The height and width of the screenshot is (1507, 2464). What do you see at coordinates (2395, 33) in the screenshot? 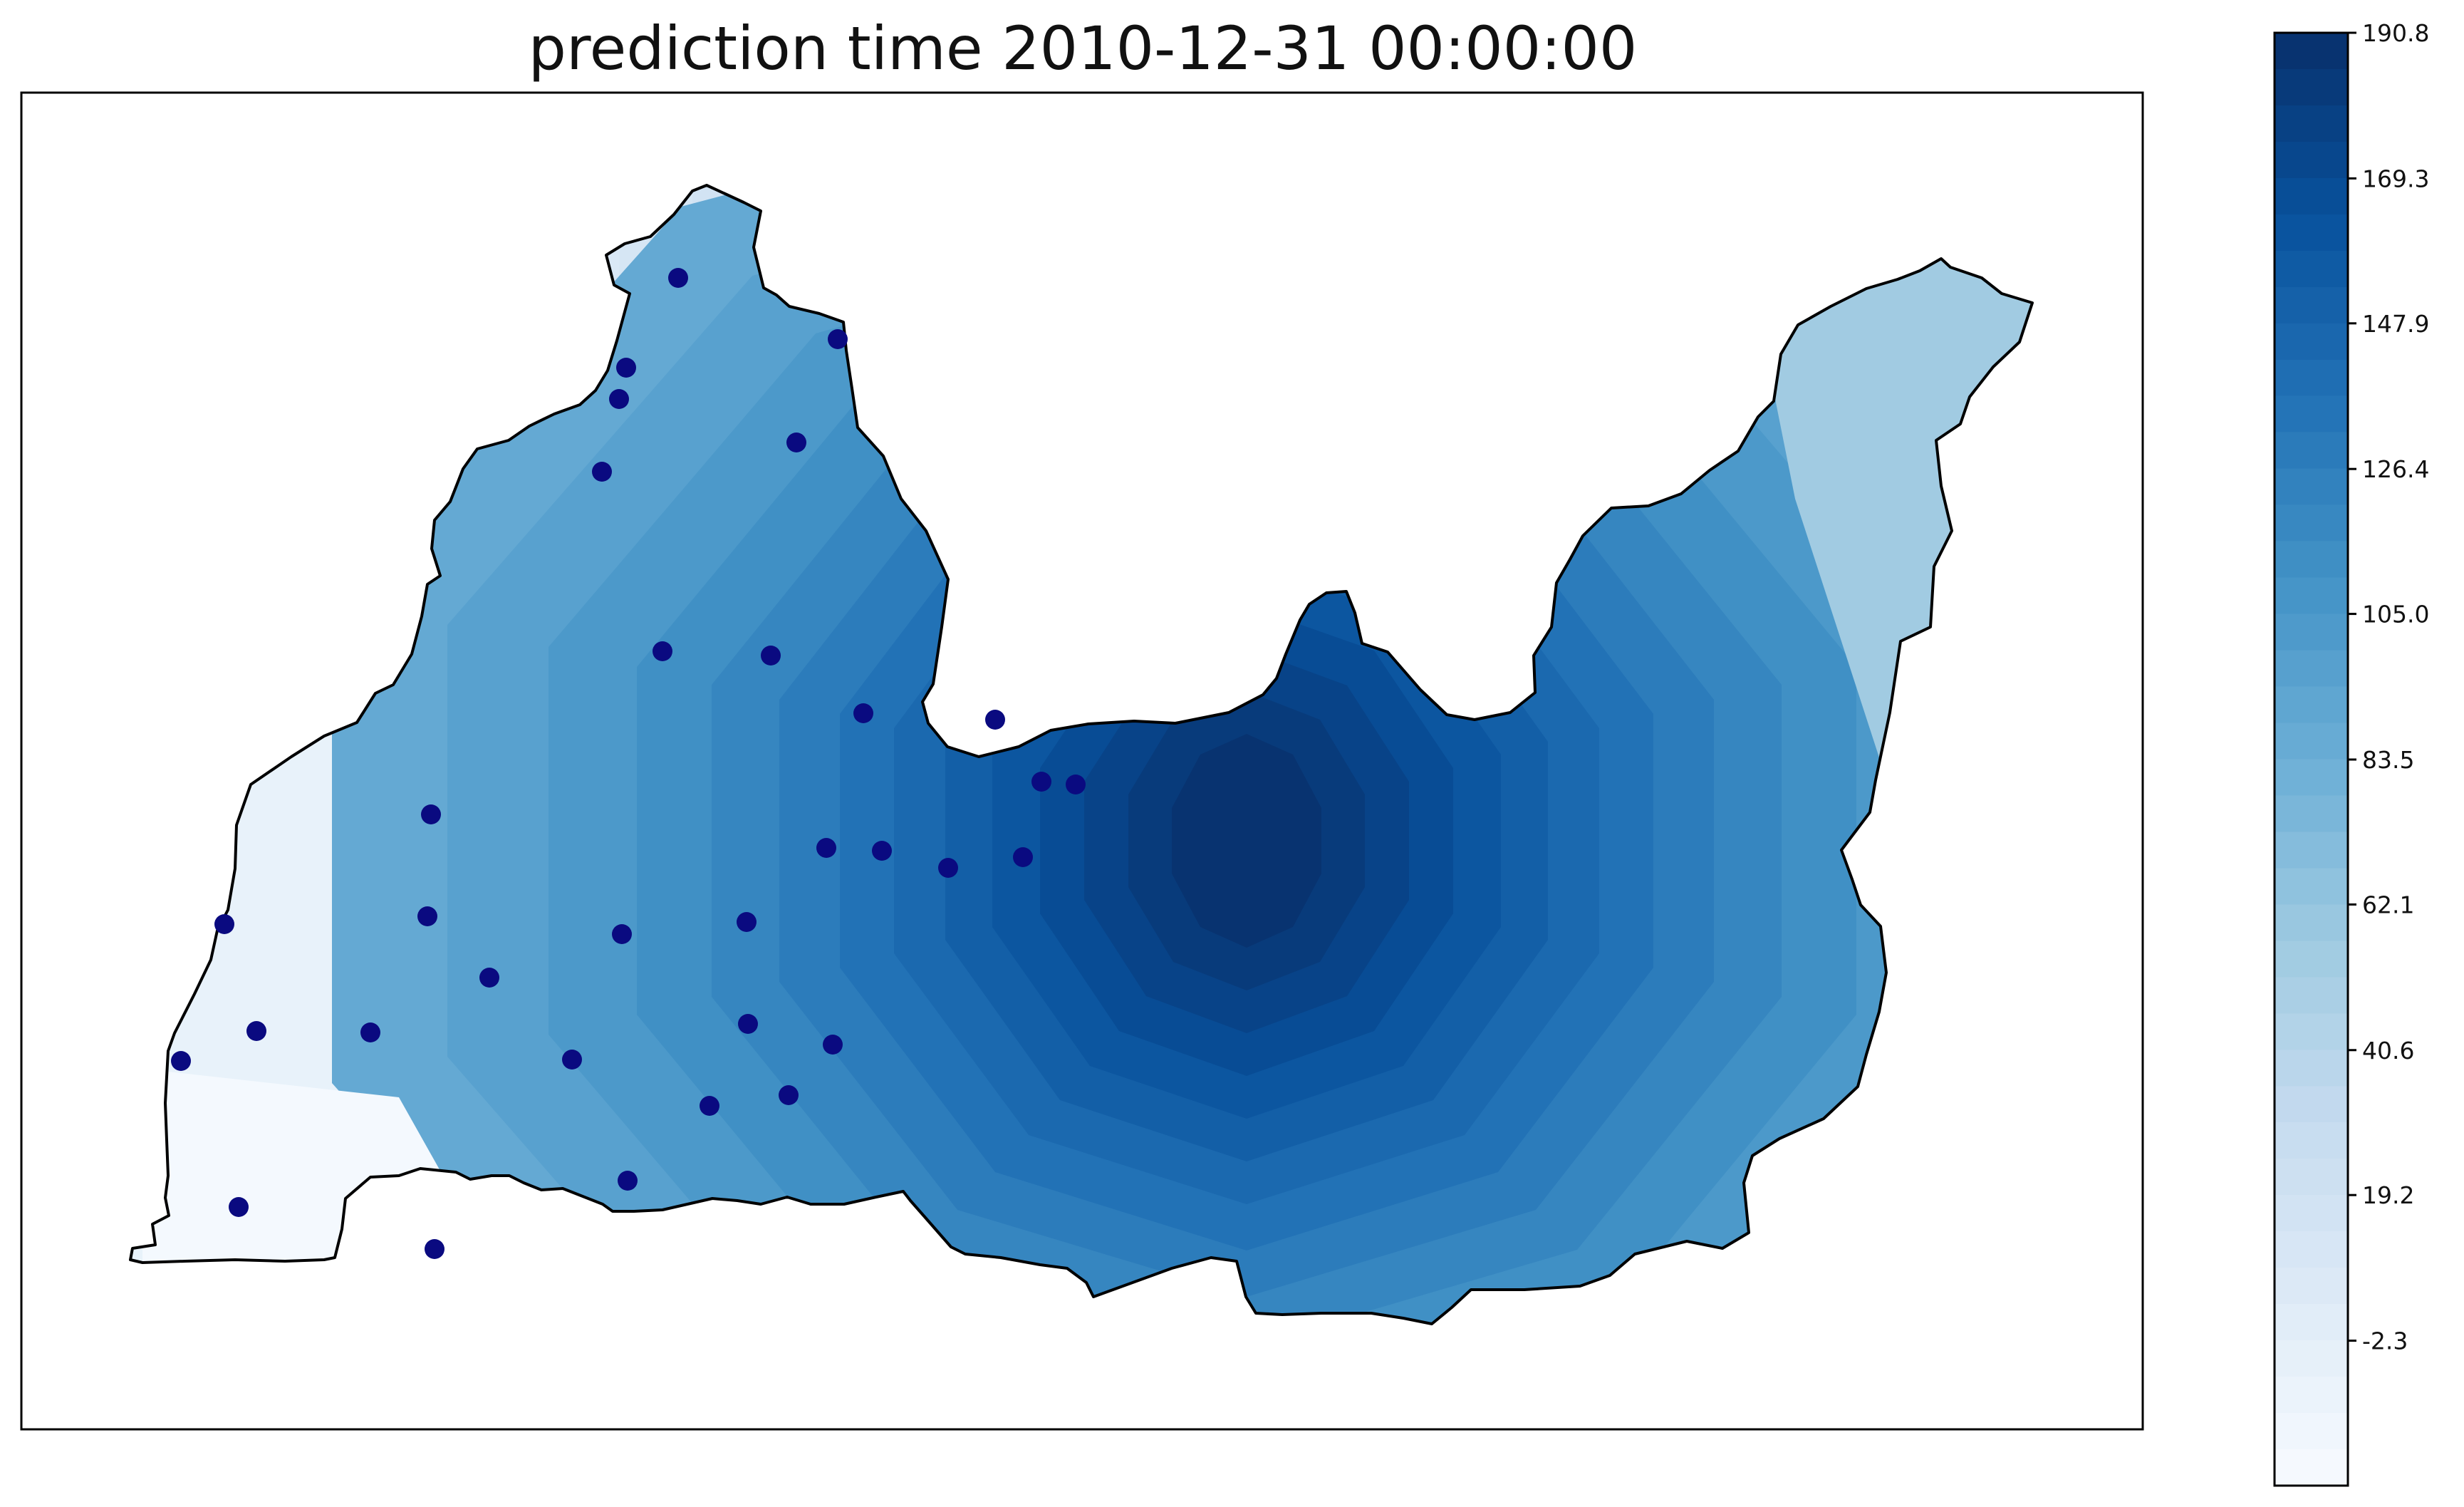
I see `colorbar-tick-label: 190.8` at bounding box center [2395, 33].